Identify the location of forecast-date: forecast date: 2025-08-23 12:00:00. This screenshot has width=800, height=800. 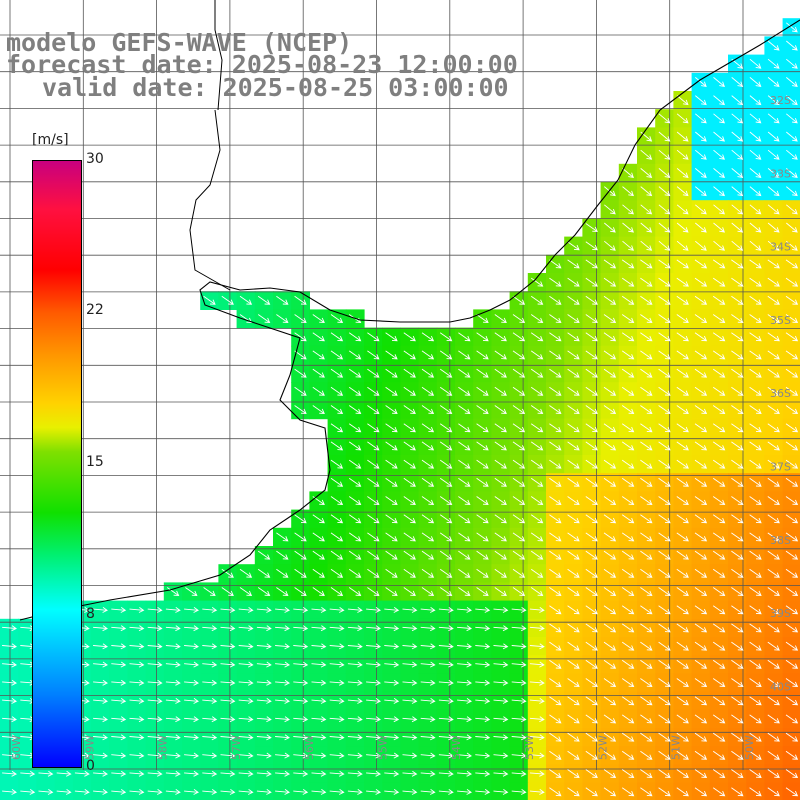
(262, 64).